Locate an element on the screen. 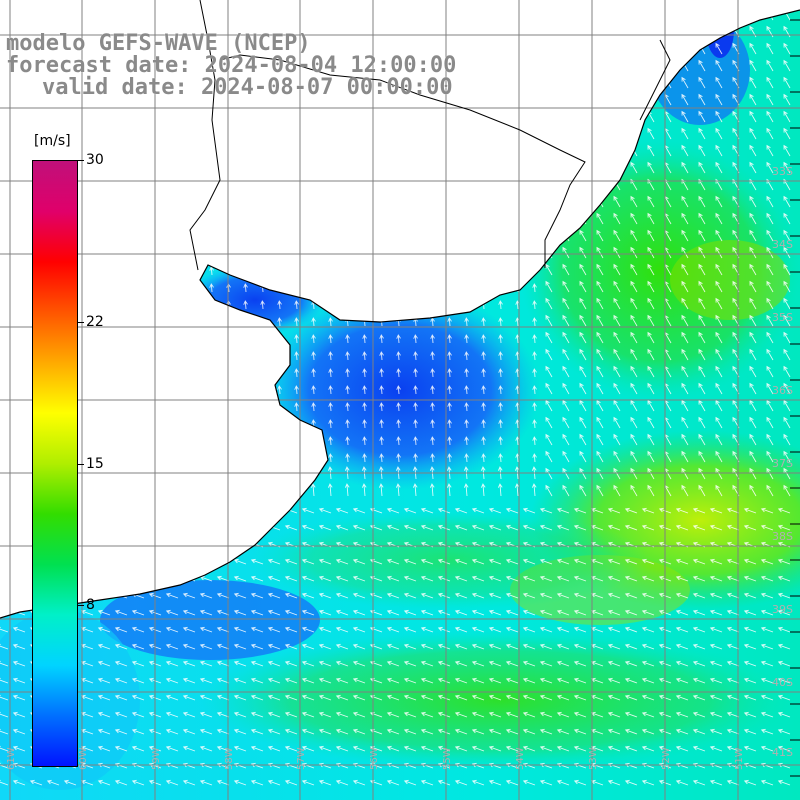  longitude-label: 58W is located at coordinates (229, 758).